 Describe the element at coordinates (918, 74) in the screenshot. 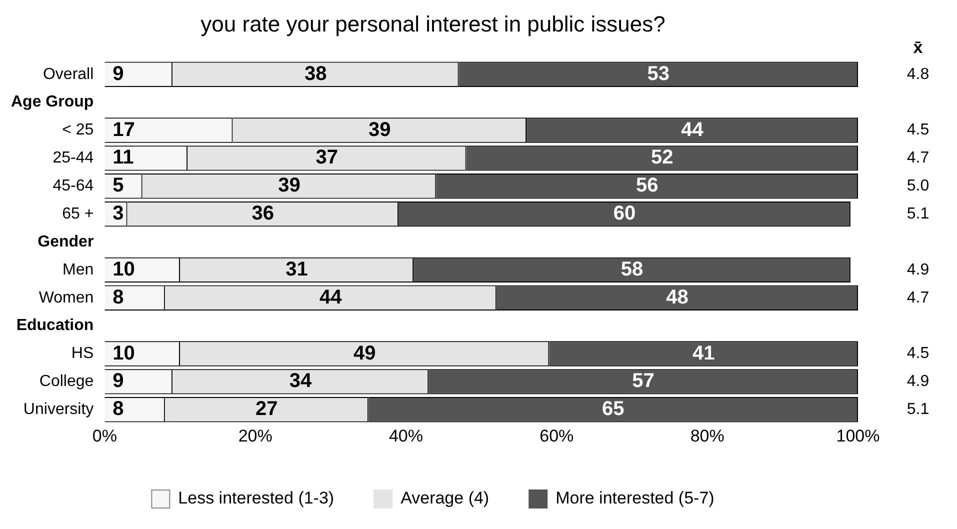

I see `text: 4.8` at that location.